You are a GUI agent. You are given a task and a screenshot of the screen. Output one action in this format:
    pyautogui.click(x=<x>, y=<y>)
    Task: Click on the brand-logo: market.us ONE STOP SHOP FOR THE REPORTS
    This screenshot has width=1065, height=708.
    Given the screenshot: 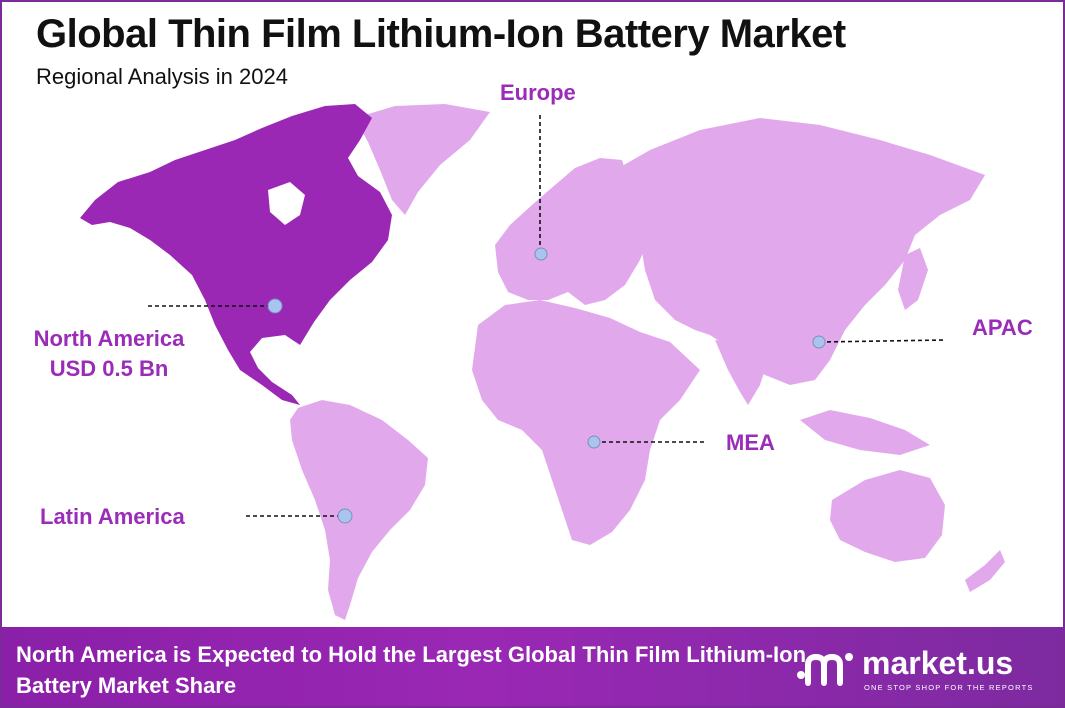 What is the action you would take?
    pyautogui.click(x=922, y=670)
    